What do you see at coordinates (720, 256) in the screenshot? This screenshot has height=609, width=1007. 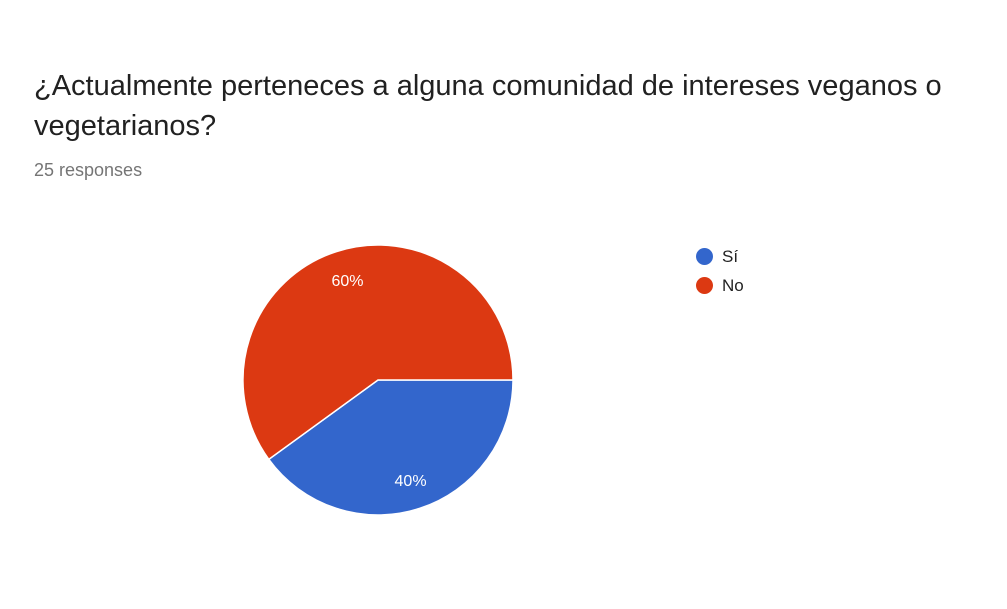 I see `legend-item-si: Sí` at bounding box center [720, 256].